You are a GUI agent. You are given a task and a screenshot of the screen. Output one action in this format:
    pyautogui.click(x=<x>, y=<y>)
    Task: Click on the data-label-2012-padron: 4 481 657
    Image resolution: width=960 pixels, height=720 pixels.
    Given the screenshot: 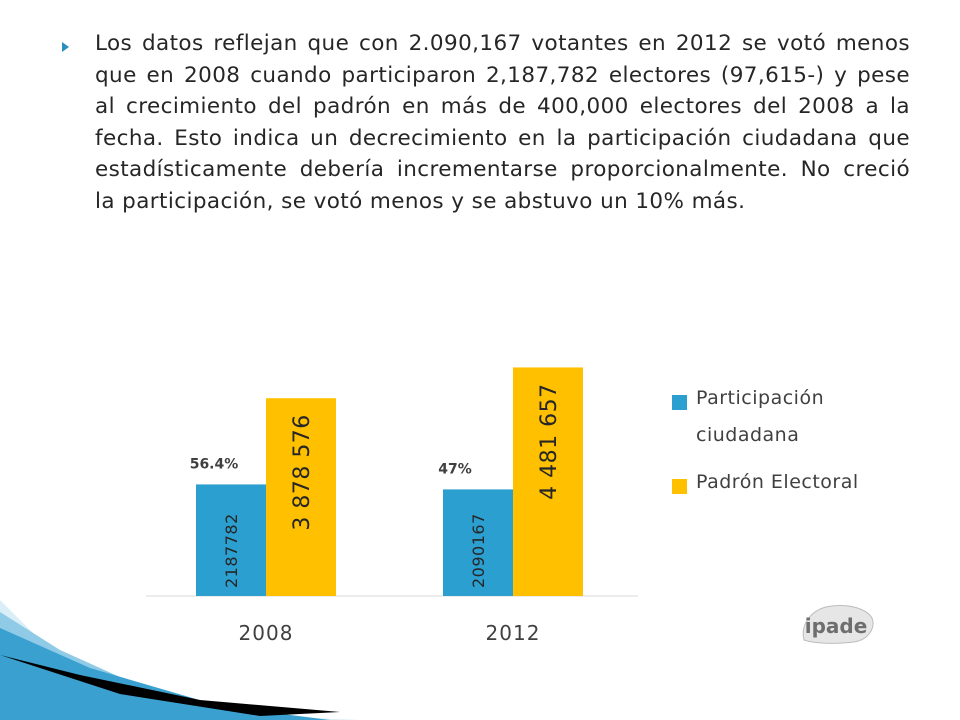 What is the action you would take?
    pyautogui.click(x=549, y=441)
    